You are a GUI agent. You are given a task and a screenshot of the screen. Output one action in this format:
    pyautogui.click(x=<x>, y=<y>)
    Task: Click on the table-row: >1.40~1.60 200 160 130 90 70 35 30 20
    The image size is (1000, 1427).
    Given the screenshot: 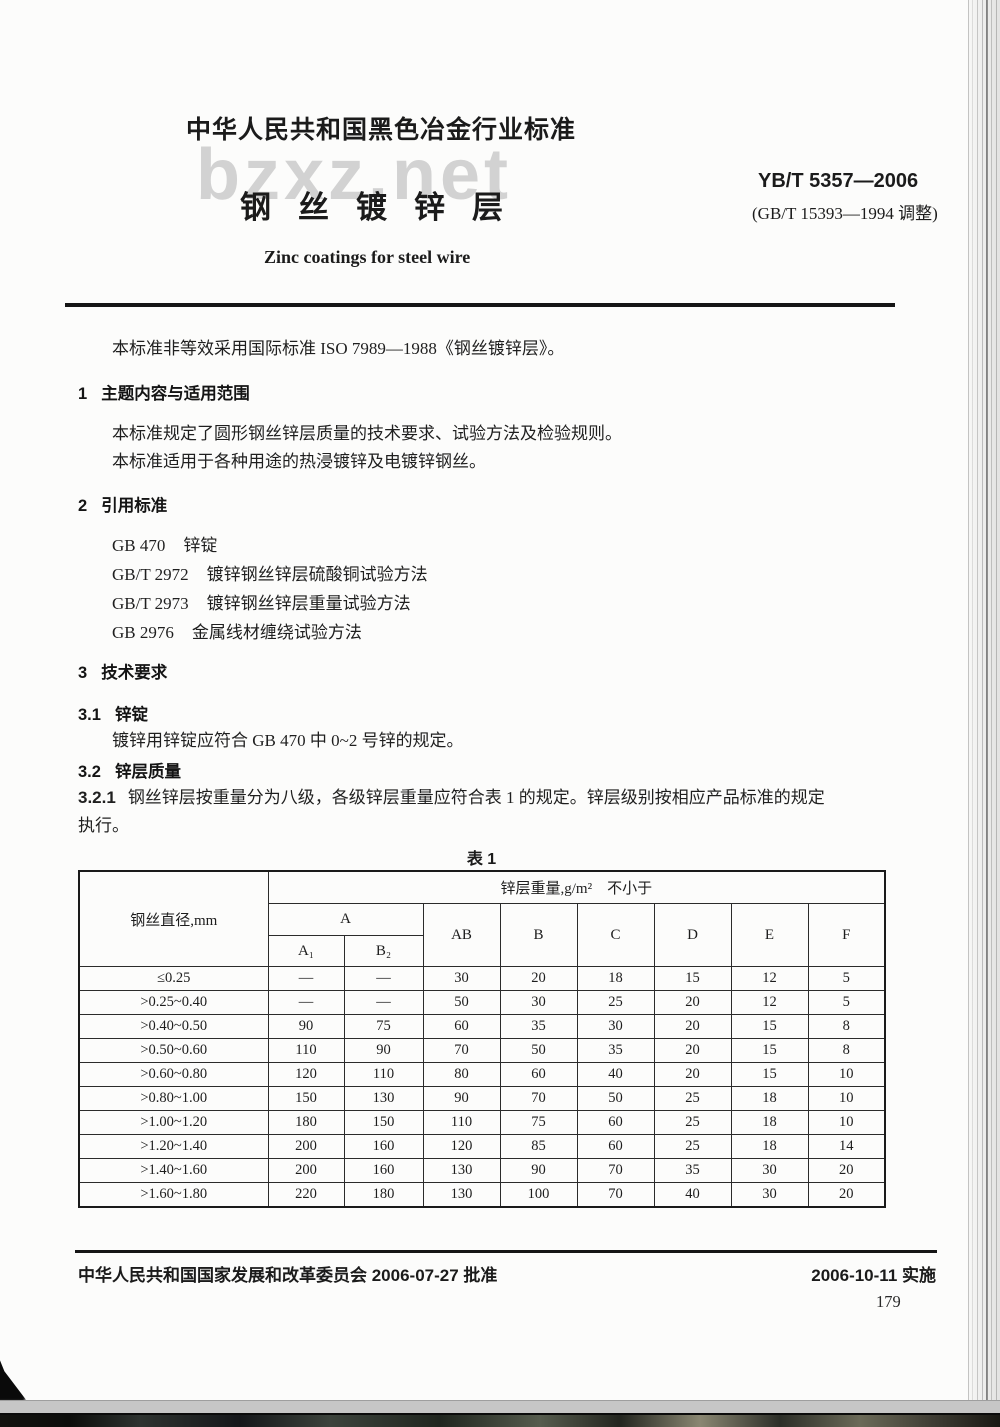 What is the action you would take?
    pyautogui.click(x=482, y=1170)
    